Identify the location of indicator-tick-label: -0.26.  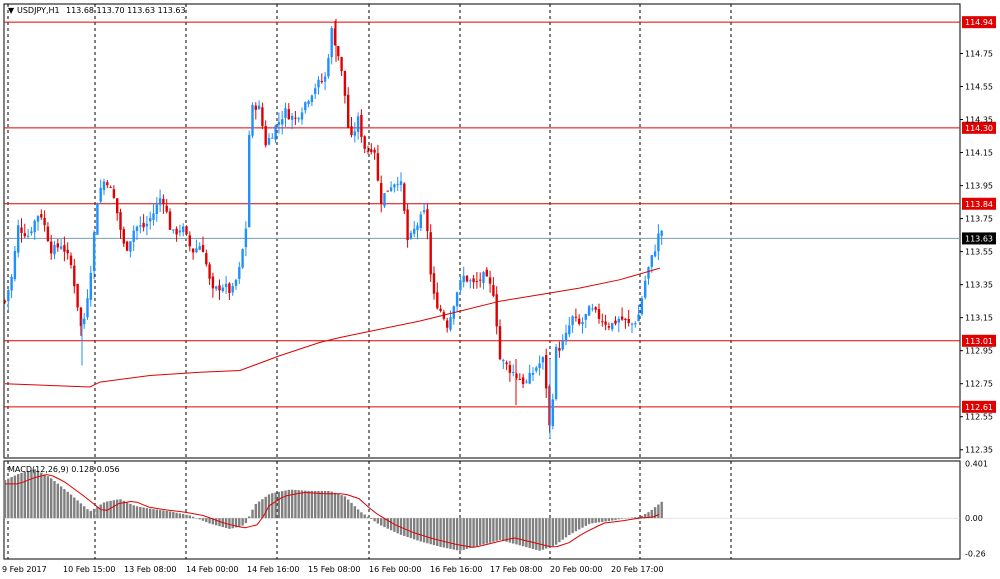
(975, 554).